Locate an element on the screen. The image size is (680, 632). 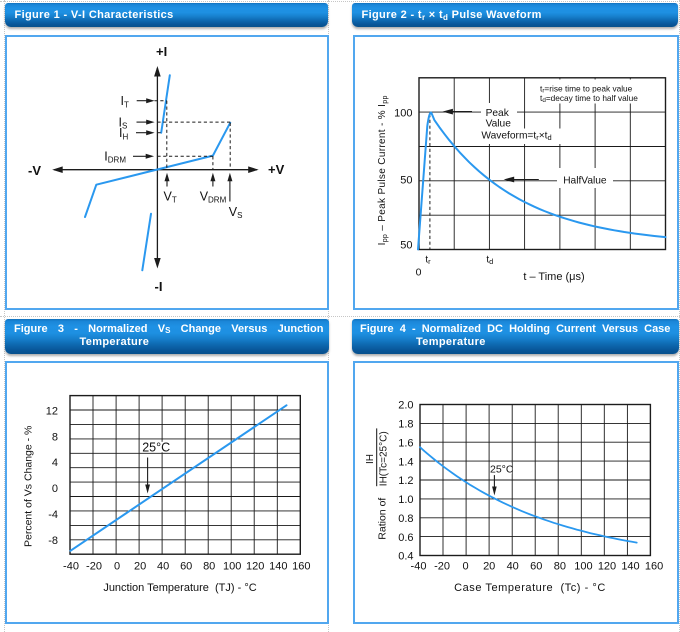
svg-text: VS is located at coordinates (236, 212).